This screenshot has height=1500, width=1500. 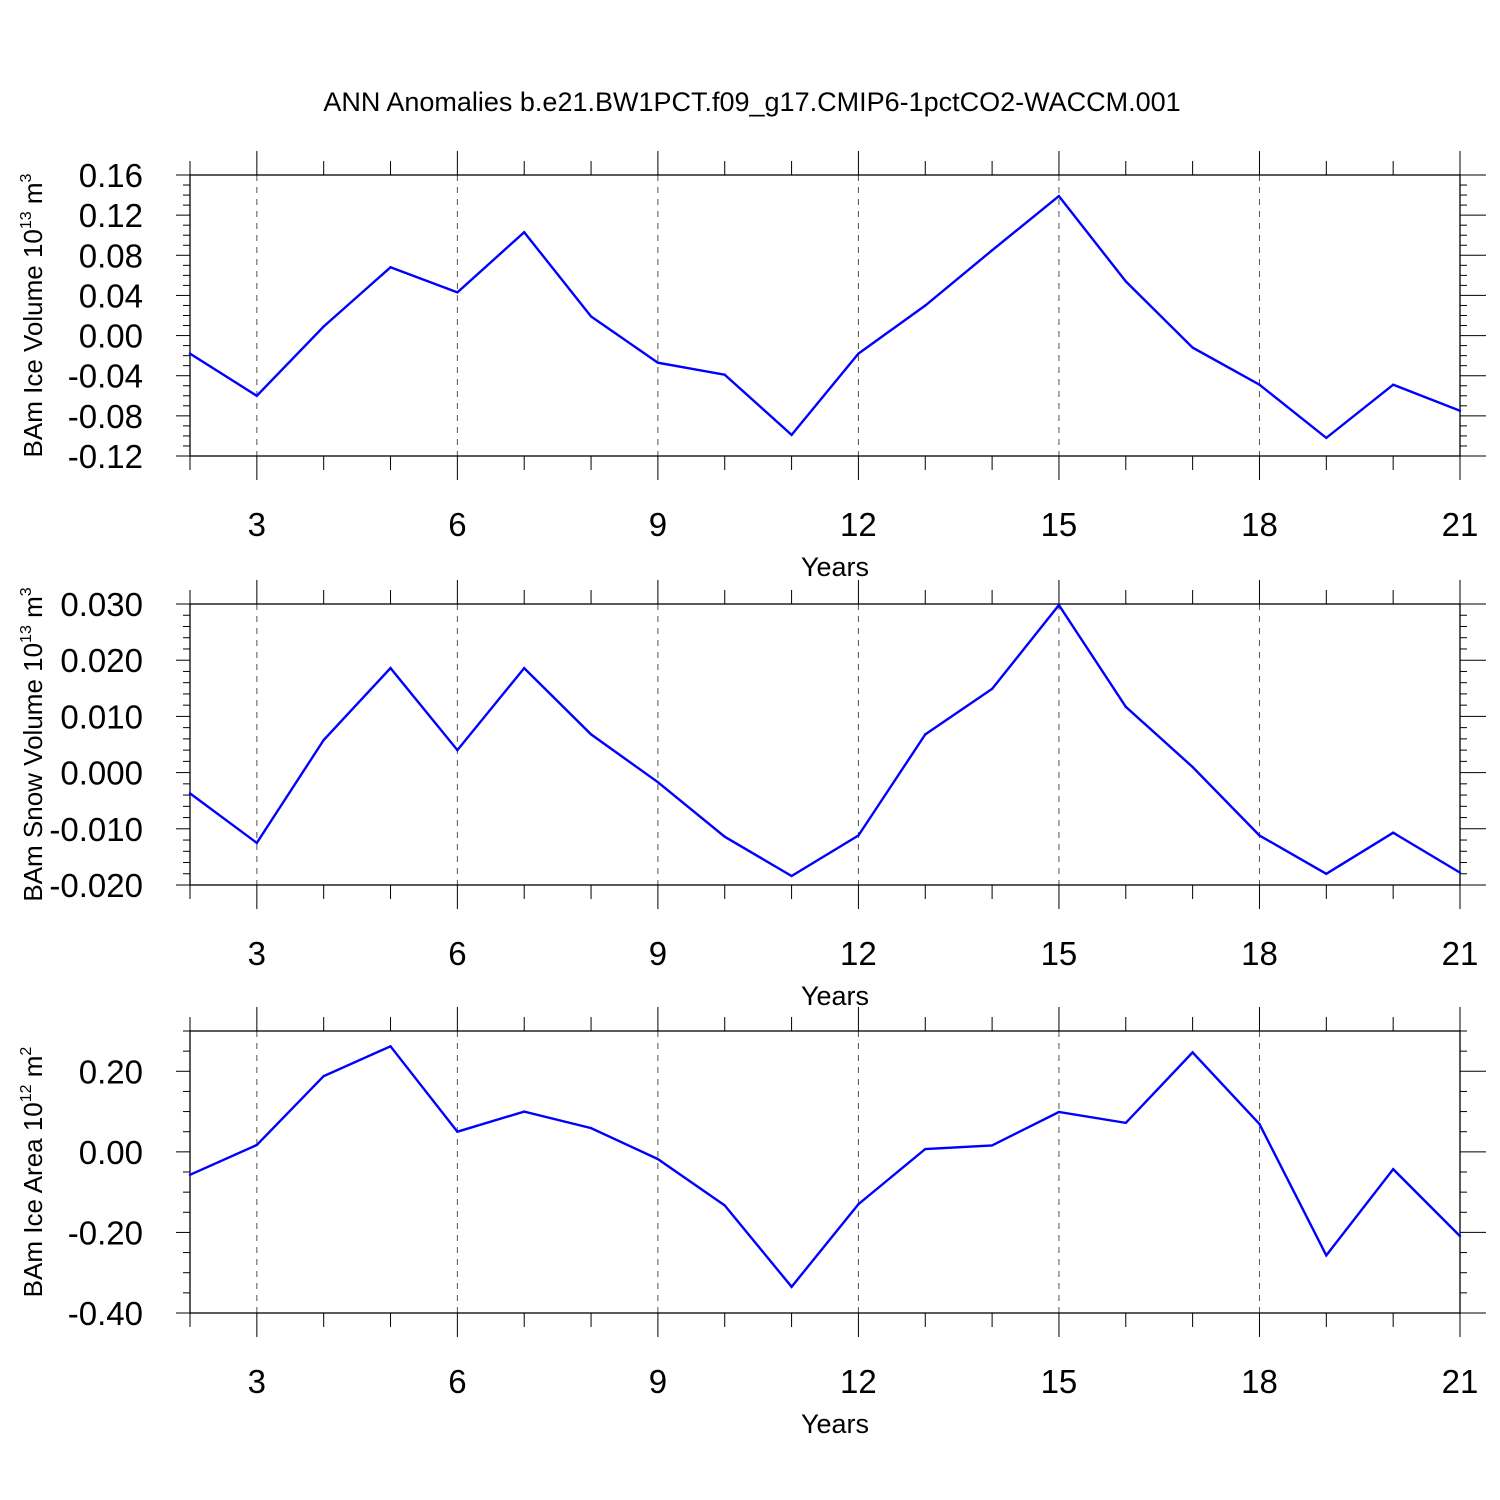 I want to click on y-tick-label: -0.04, so click(x=105, y=376).